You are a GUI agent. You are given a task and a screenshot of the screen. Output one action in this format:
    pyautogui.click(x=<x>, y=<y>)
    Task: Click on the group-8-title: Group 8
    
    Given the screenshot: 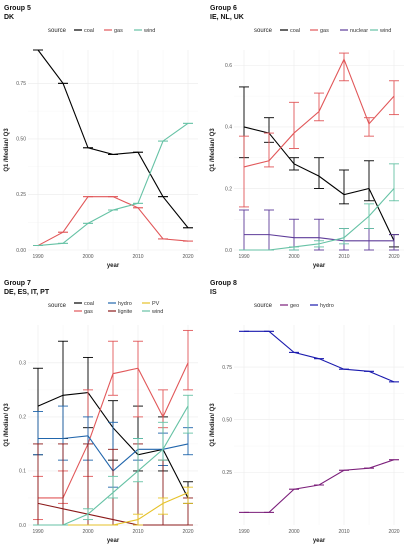 What is the action you would take?
    pyautogui.click(x=223, y=283)
    